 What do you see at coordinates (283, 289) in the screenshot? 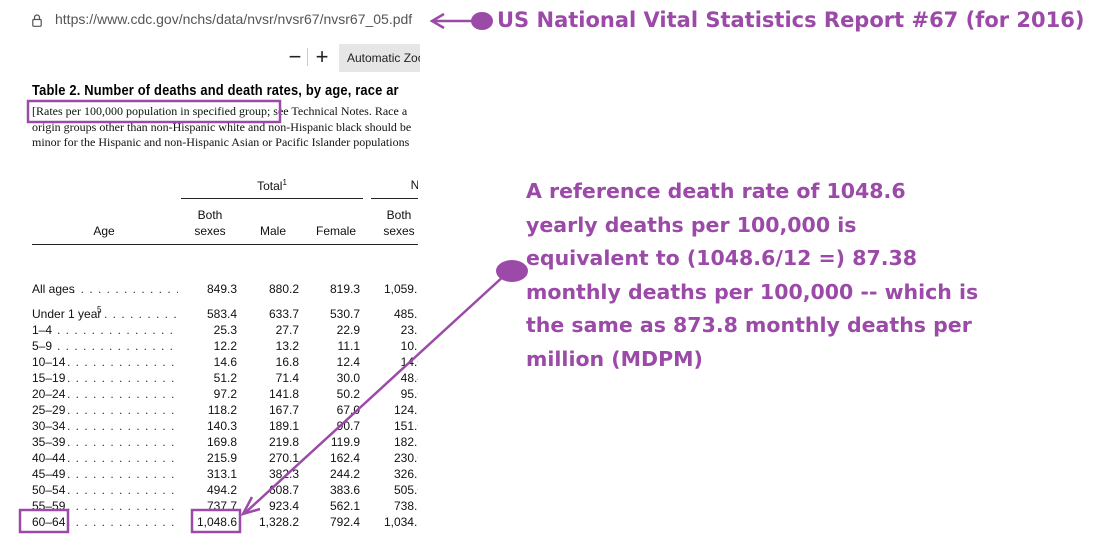
I see `row-male-value: 880.2` at bounding box center [283, 289].